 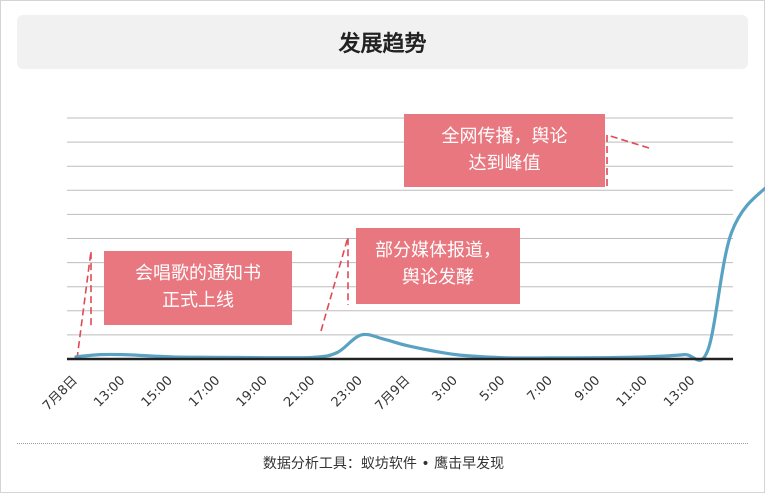 What do you see at coordinates (252, 391) in the screenshot?
I see `x-tick-label: 19:00` at bounding box center [252, 391].